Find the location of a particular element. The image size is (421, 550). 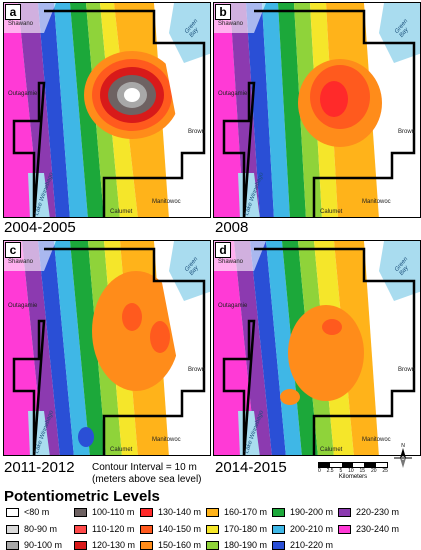

scale-tick: 0 is located at coordinates (319, 471).